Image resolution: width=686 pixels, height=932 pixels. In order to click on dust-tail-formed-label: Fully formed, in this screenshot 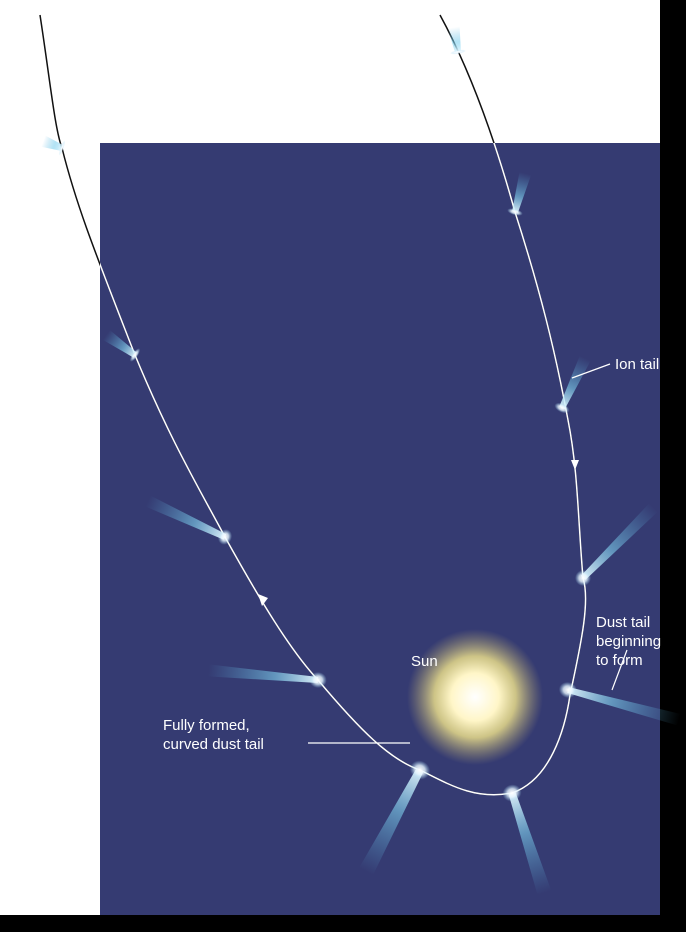, I will do `click(206, 725)`.